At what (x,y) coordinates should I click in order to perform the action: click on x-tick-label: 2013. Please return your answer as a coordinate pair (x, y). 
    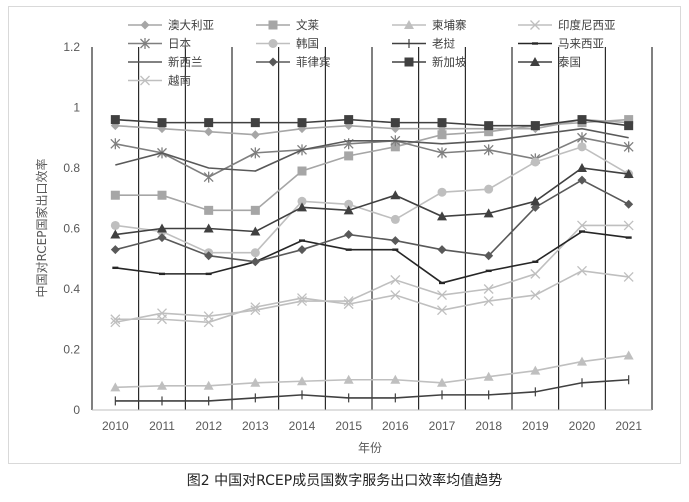
    Looking at the image, I should click on (255, 426).